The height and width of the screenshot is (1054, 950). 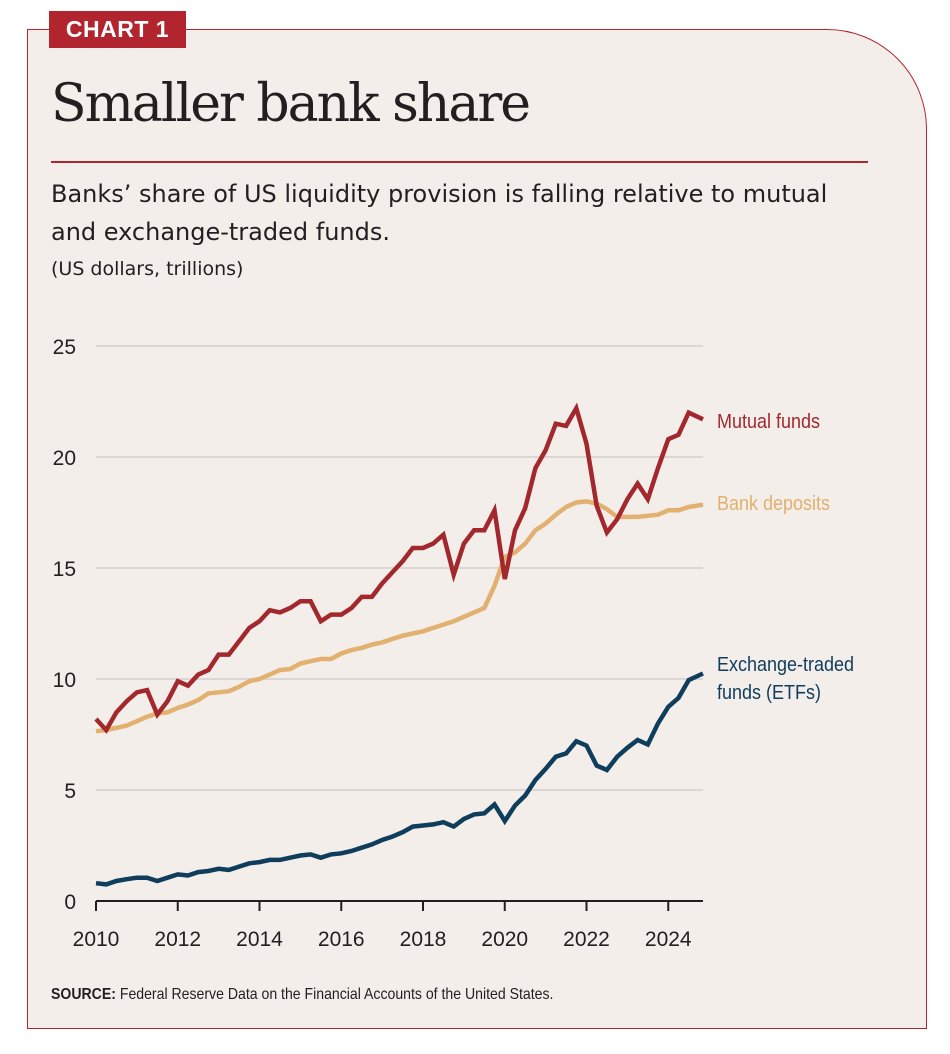 I want to click on x-tick-label: 2012, so click(x=177, y=939).